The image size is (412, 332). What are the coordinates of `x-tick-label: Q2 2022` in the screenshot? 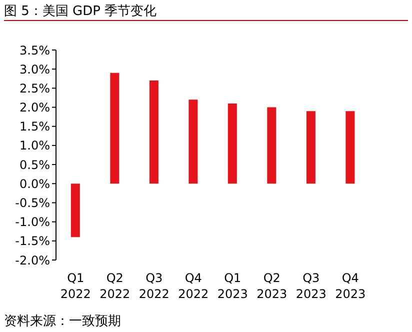 It's located at (115, 286).